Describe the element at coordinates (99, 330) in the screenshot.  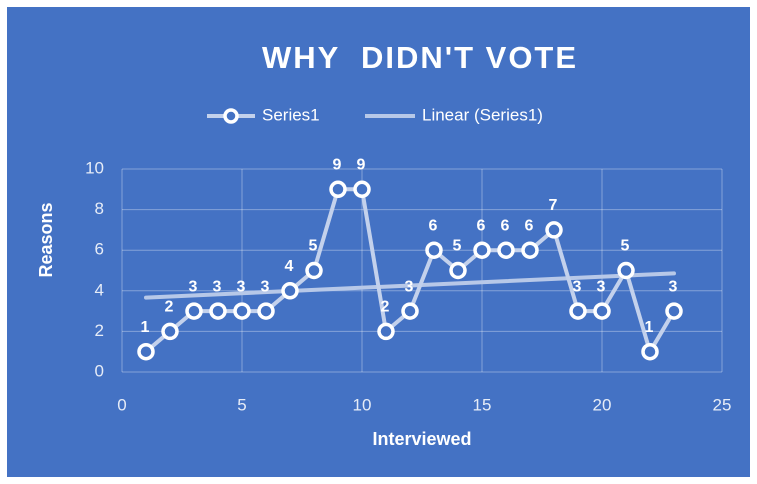
I see `y-tick-label: 2` at that location.